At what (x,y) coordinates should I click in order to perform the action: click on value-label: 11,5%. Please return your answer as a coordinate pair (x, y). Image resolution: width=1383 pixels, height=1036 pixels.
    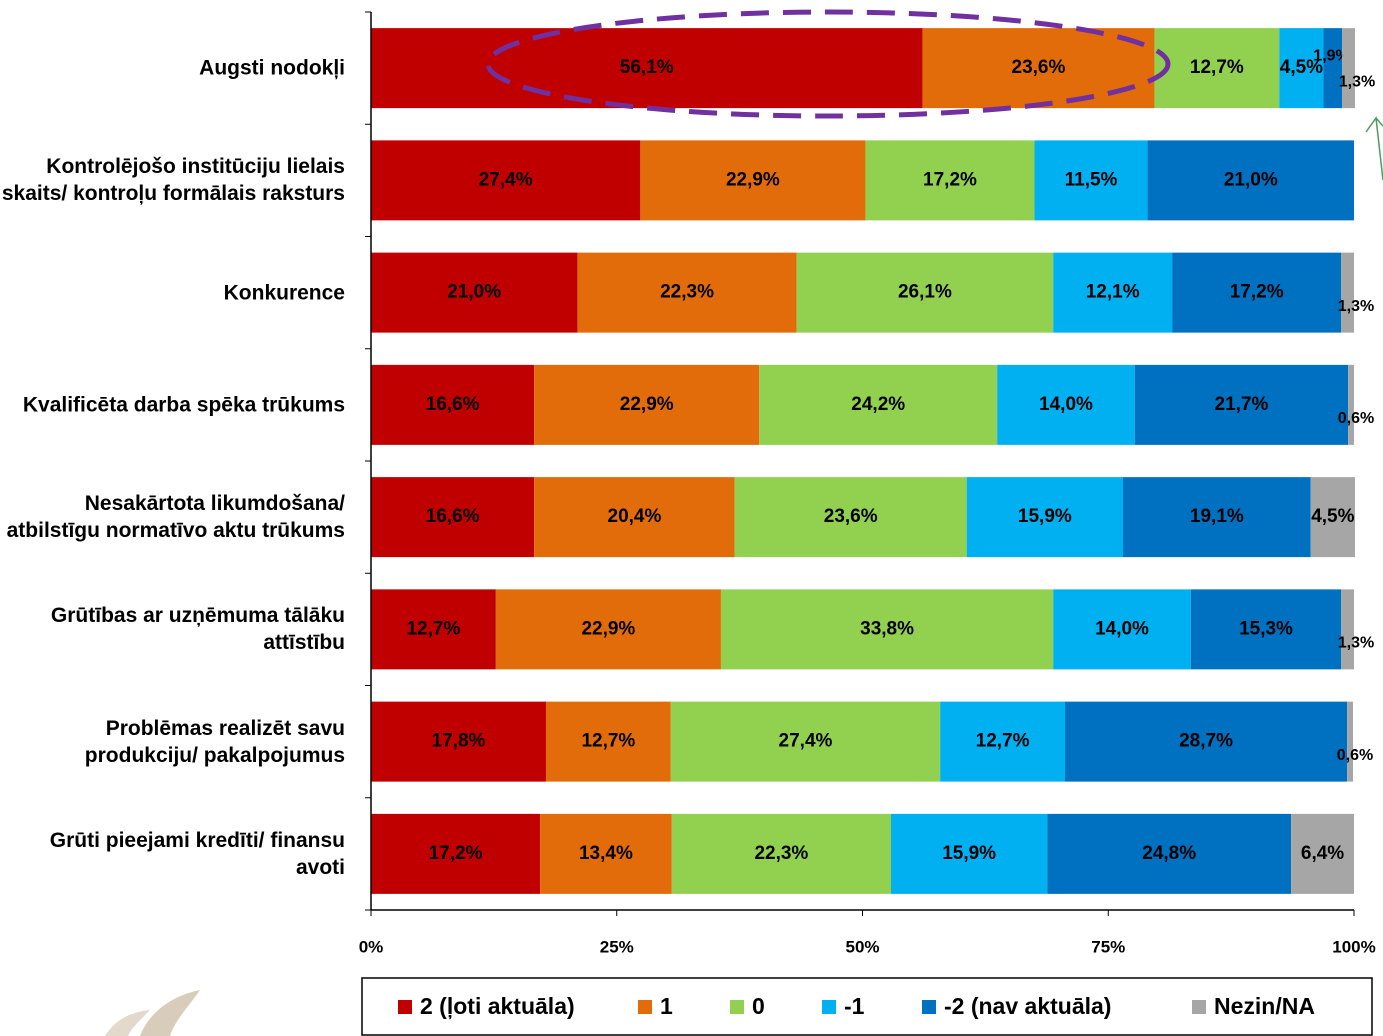
    Looking at the image, I should click on (1091, 179).